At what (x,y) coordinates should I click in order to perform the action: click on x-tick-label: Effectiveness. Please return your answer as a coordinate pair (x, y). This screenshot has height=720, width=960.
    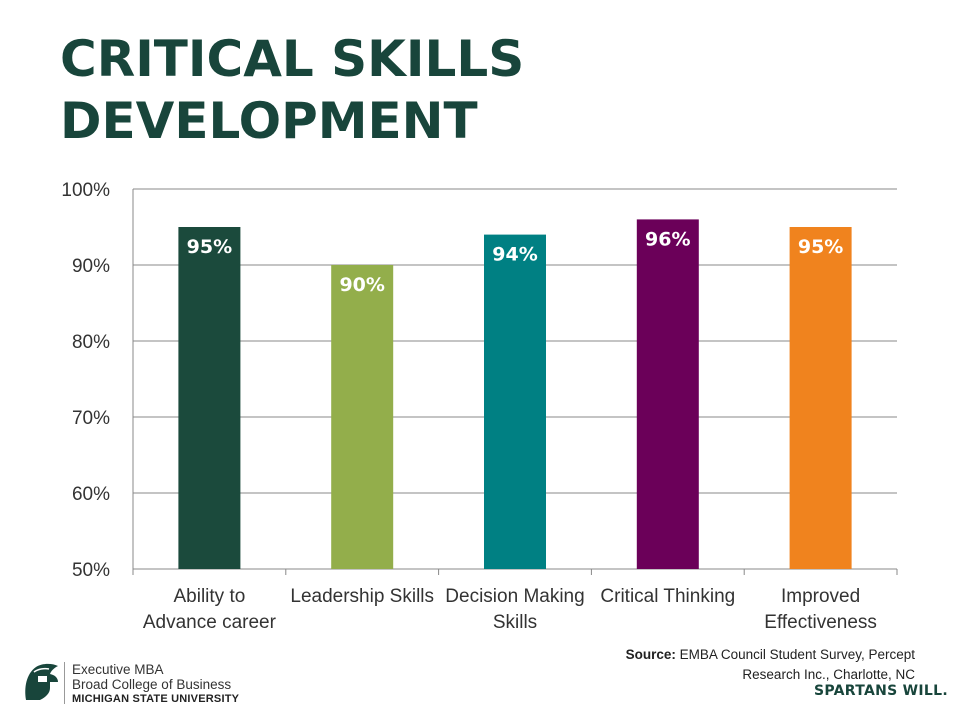
    Looking at the image, I should click on (820, 622).